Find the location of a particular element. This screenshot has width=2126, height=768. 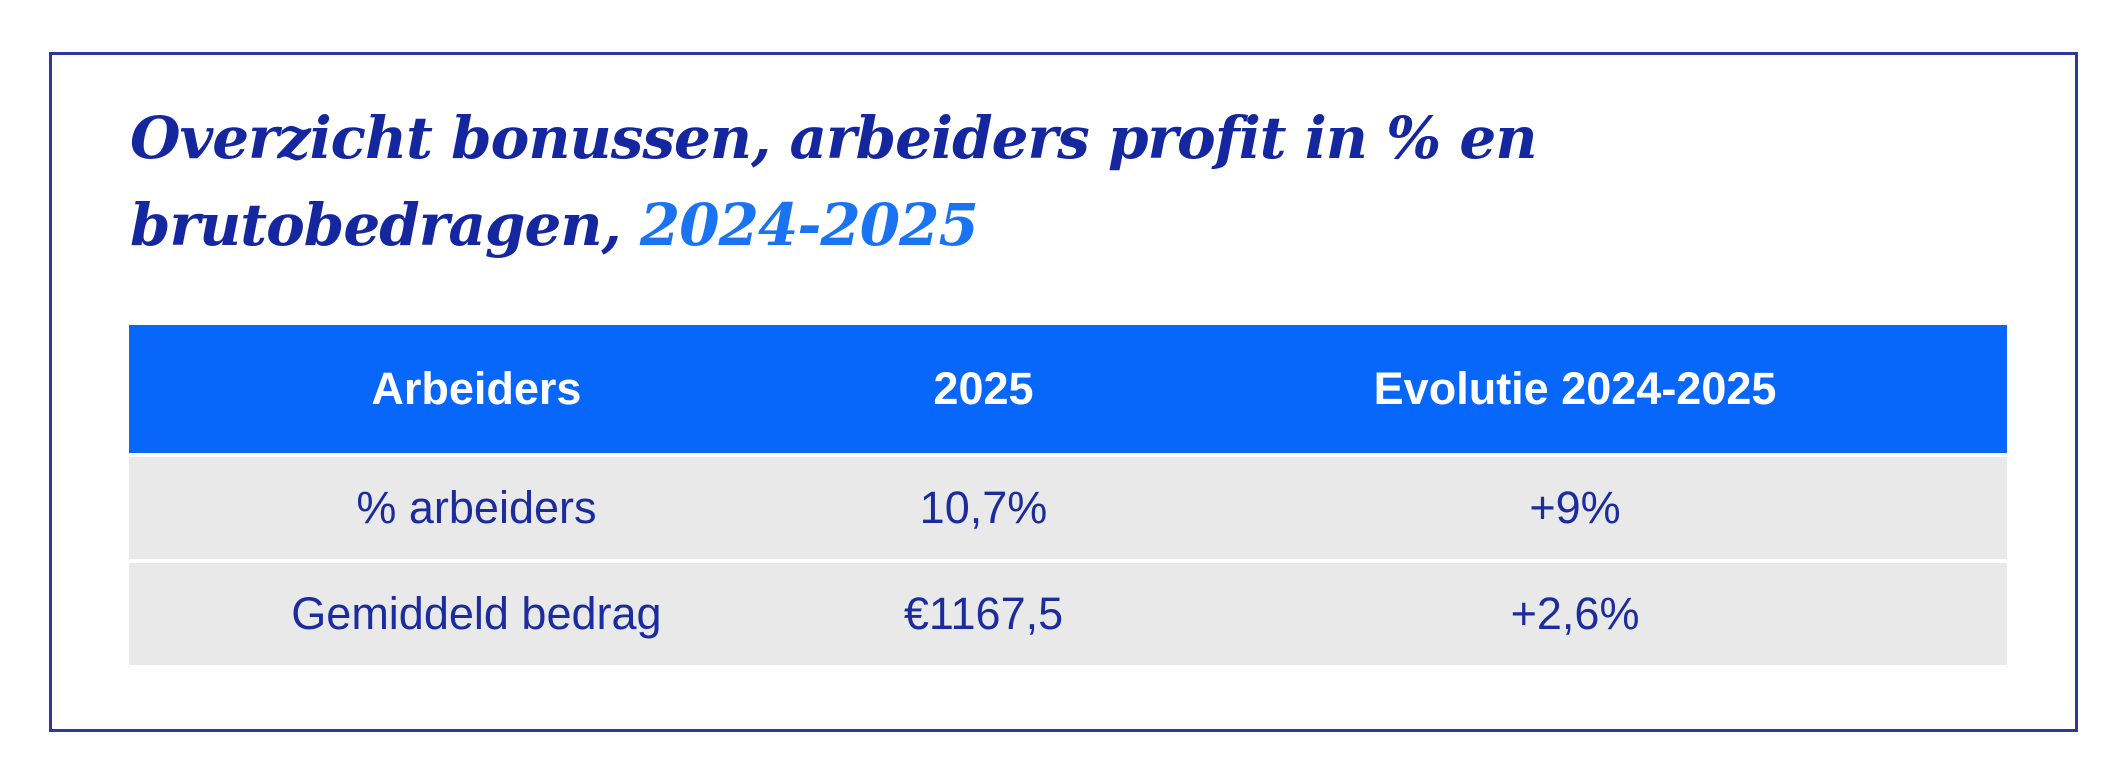

title-year-highlight: 2024-2025 is located at coordinates (809, 225).